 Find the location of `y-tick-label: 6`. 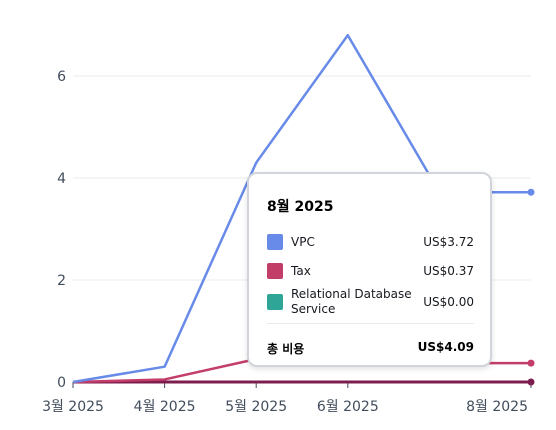

y-tick-label: 6 is located at coordinates (61, 77).